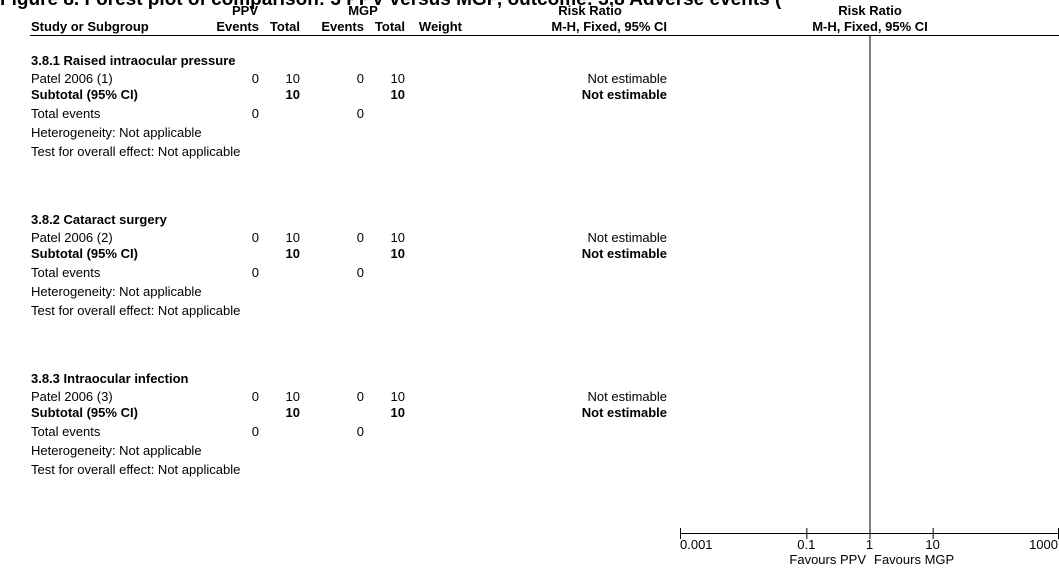 This screenshot has height=583, width=1059. Describe the element at coordinates (696, 544) in the screenshot. I see `x-tick-label: 0.001` at that location.